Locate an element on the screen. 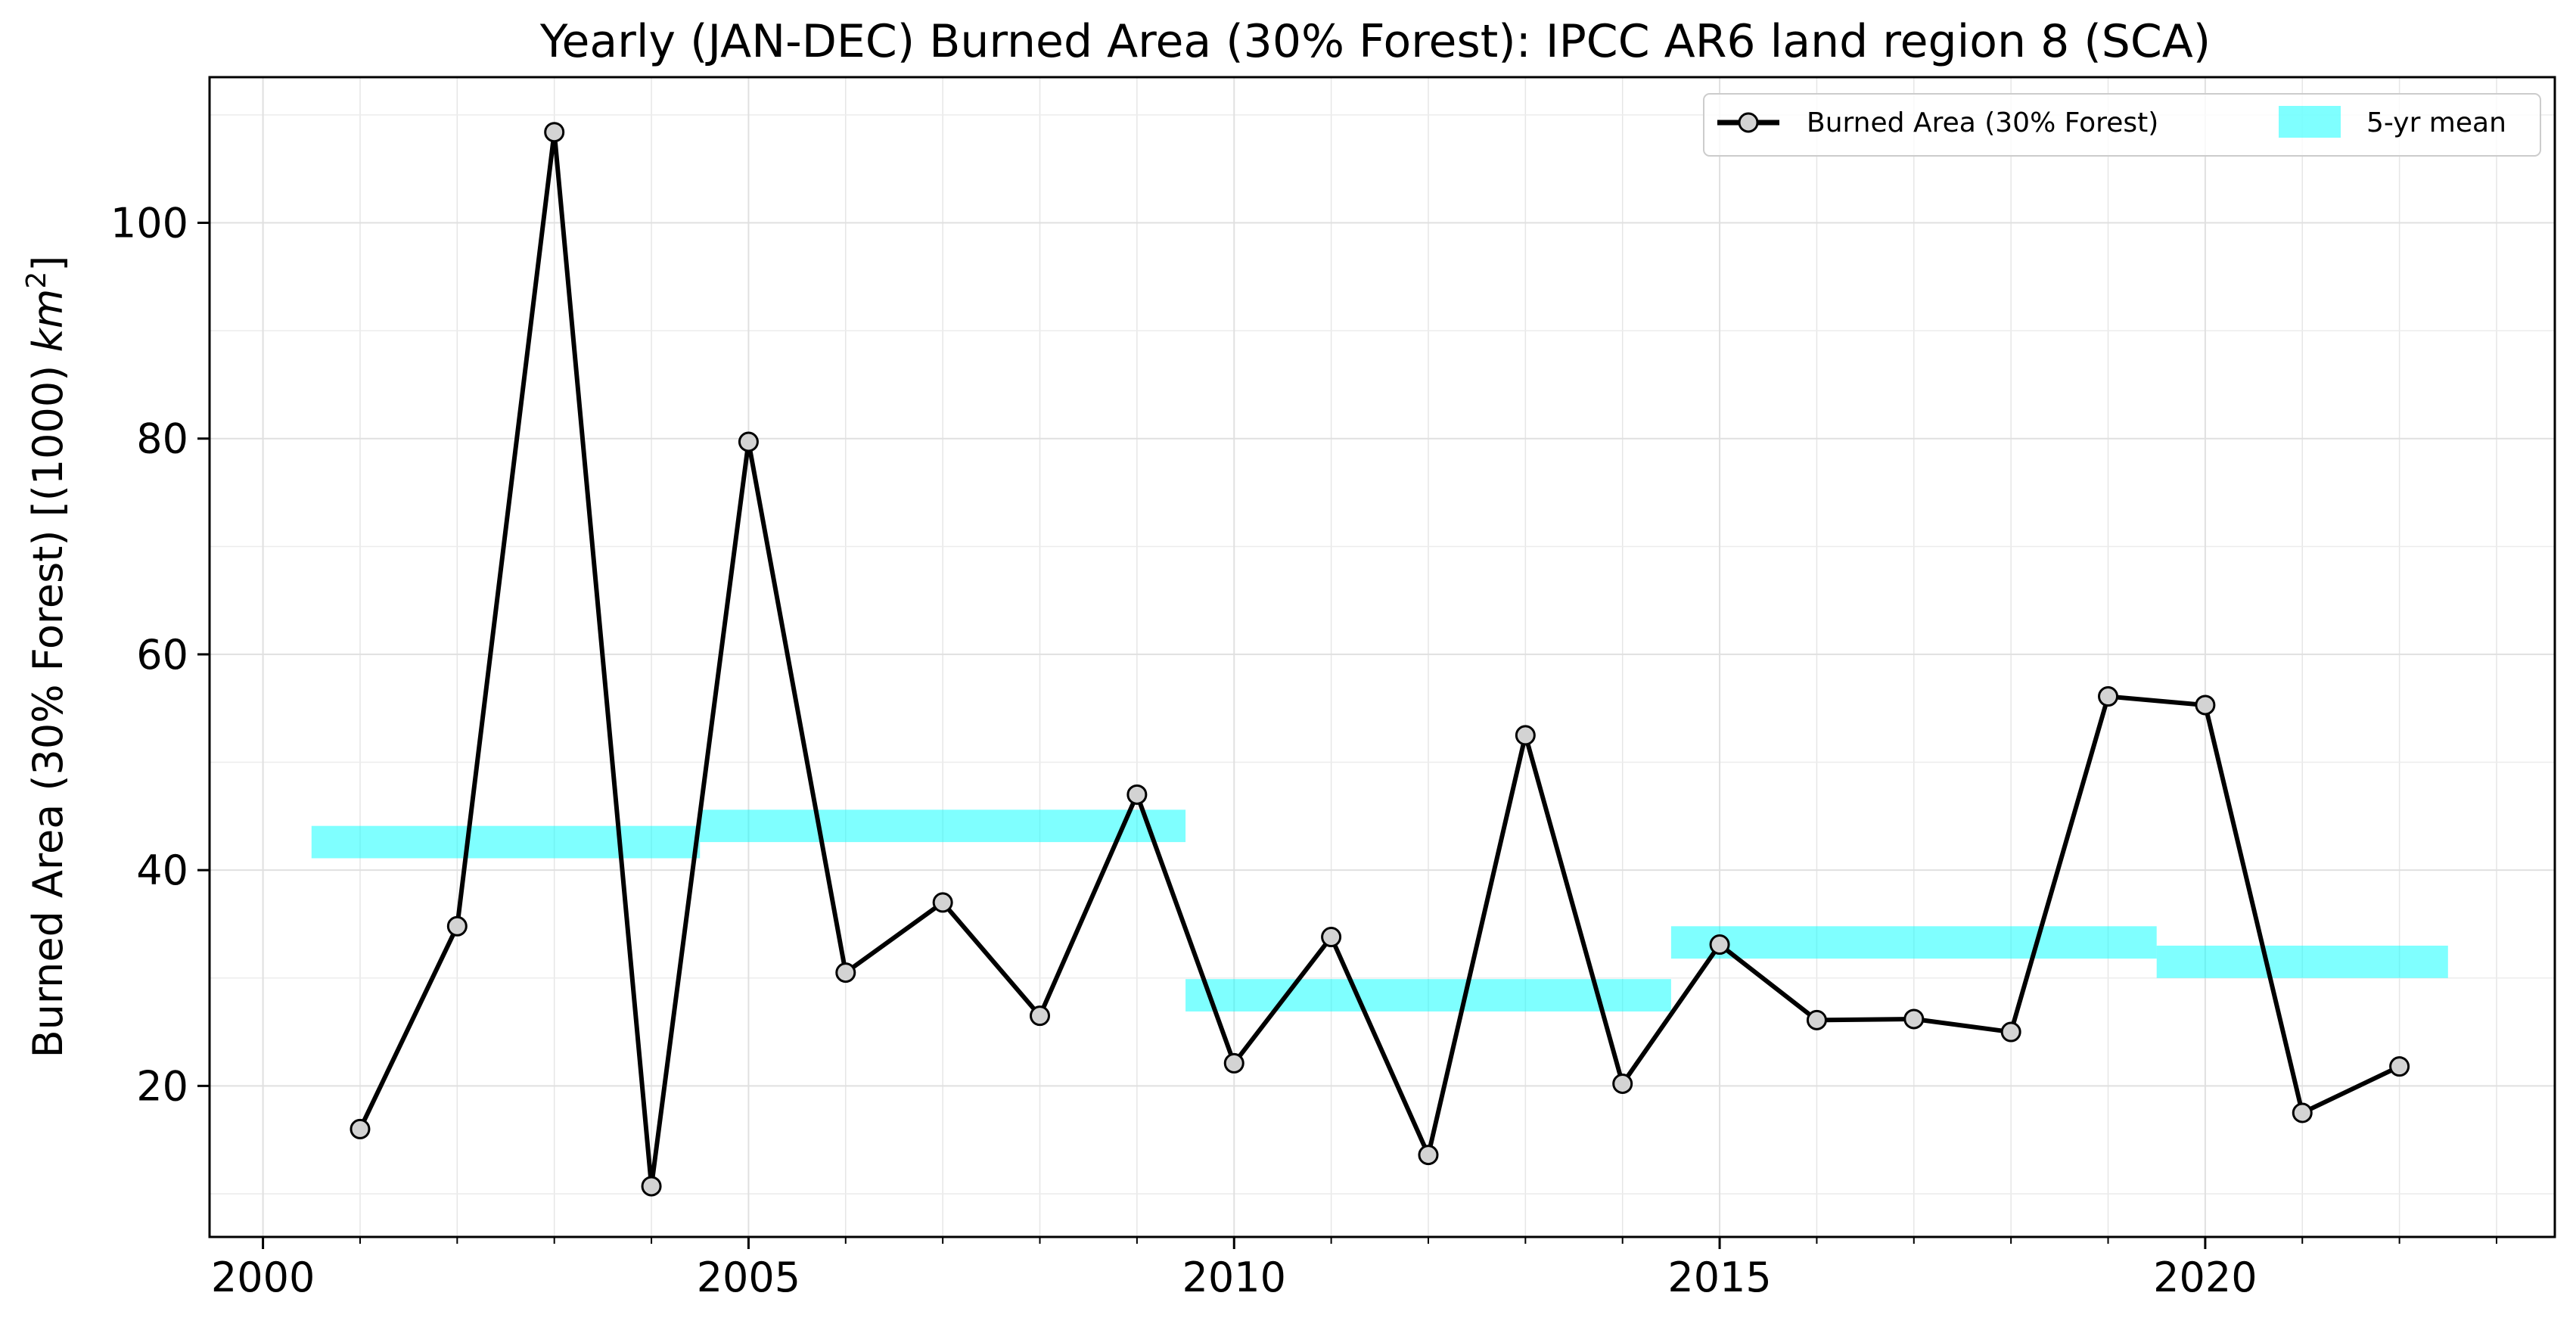 The image size is (2576, 1330). y-axis-ticks: 20 40 60 80 100 is located at coordinates (160, 655).